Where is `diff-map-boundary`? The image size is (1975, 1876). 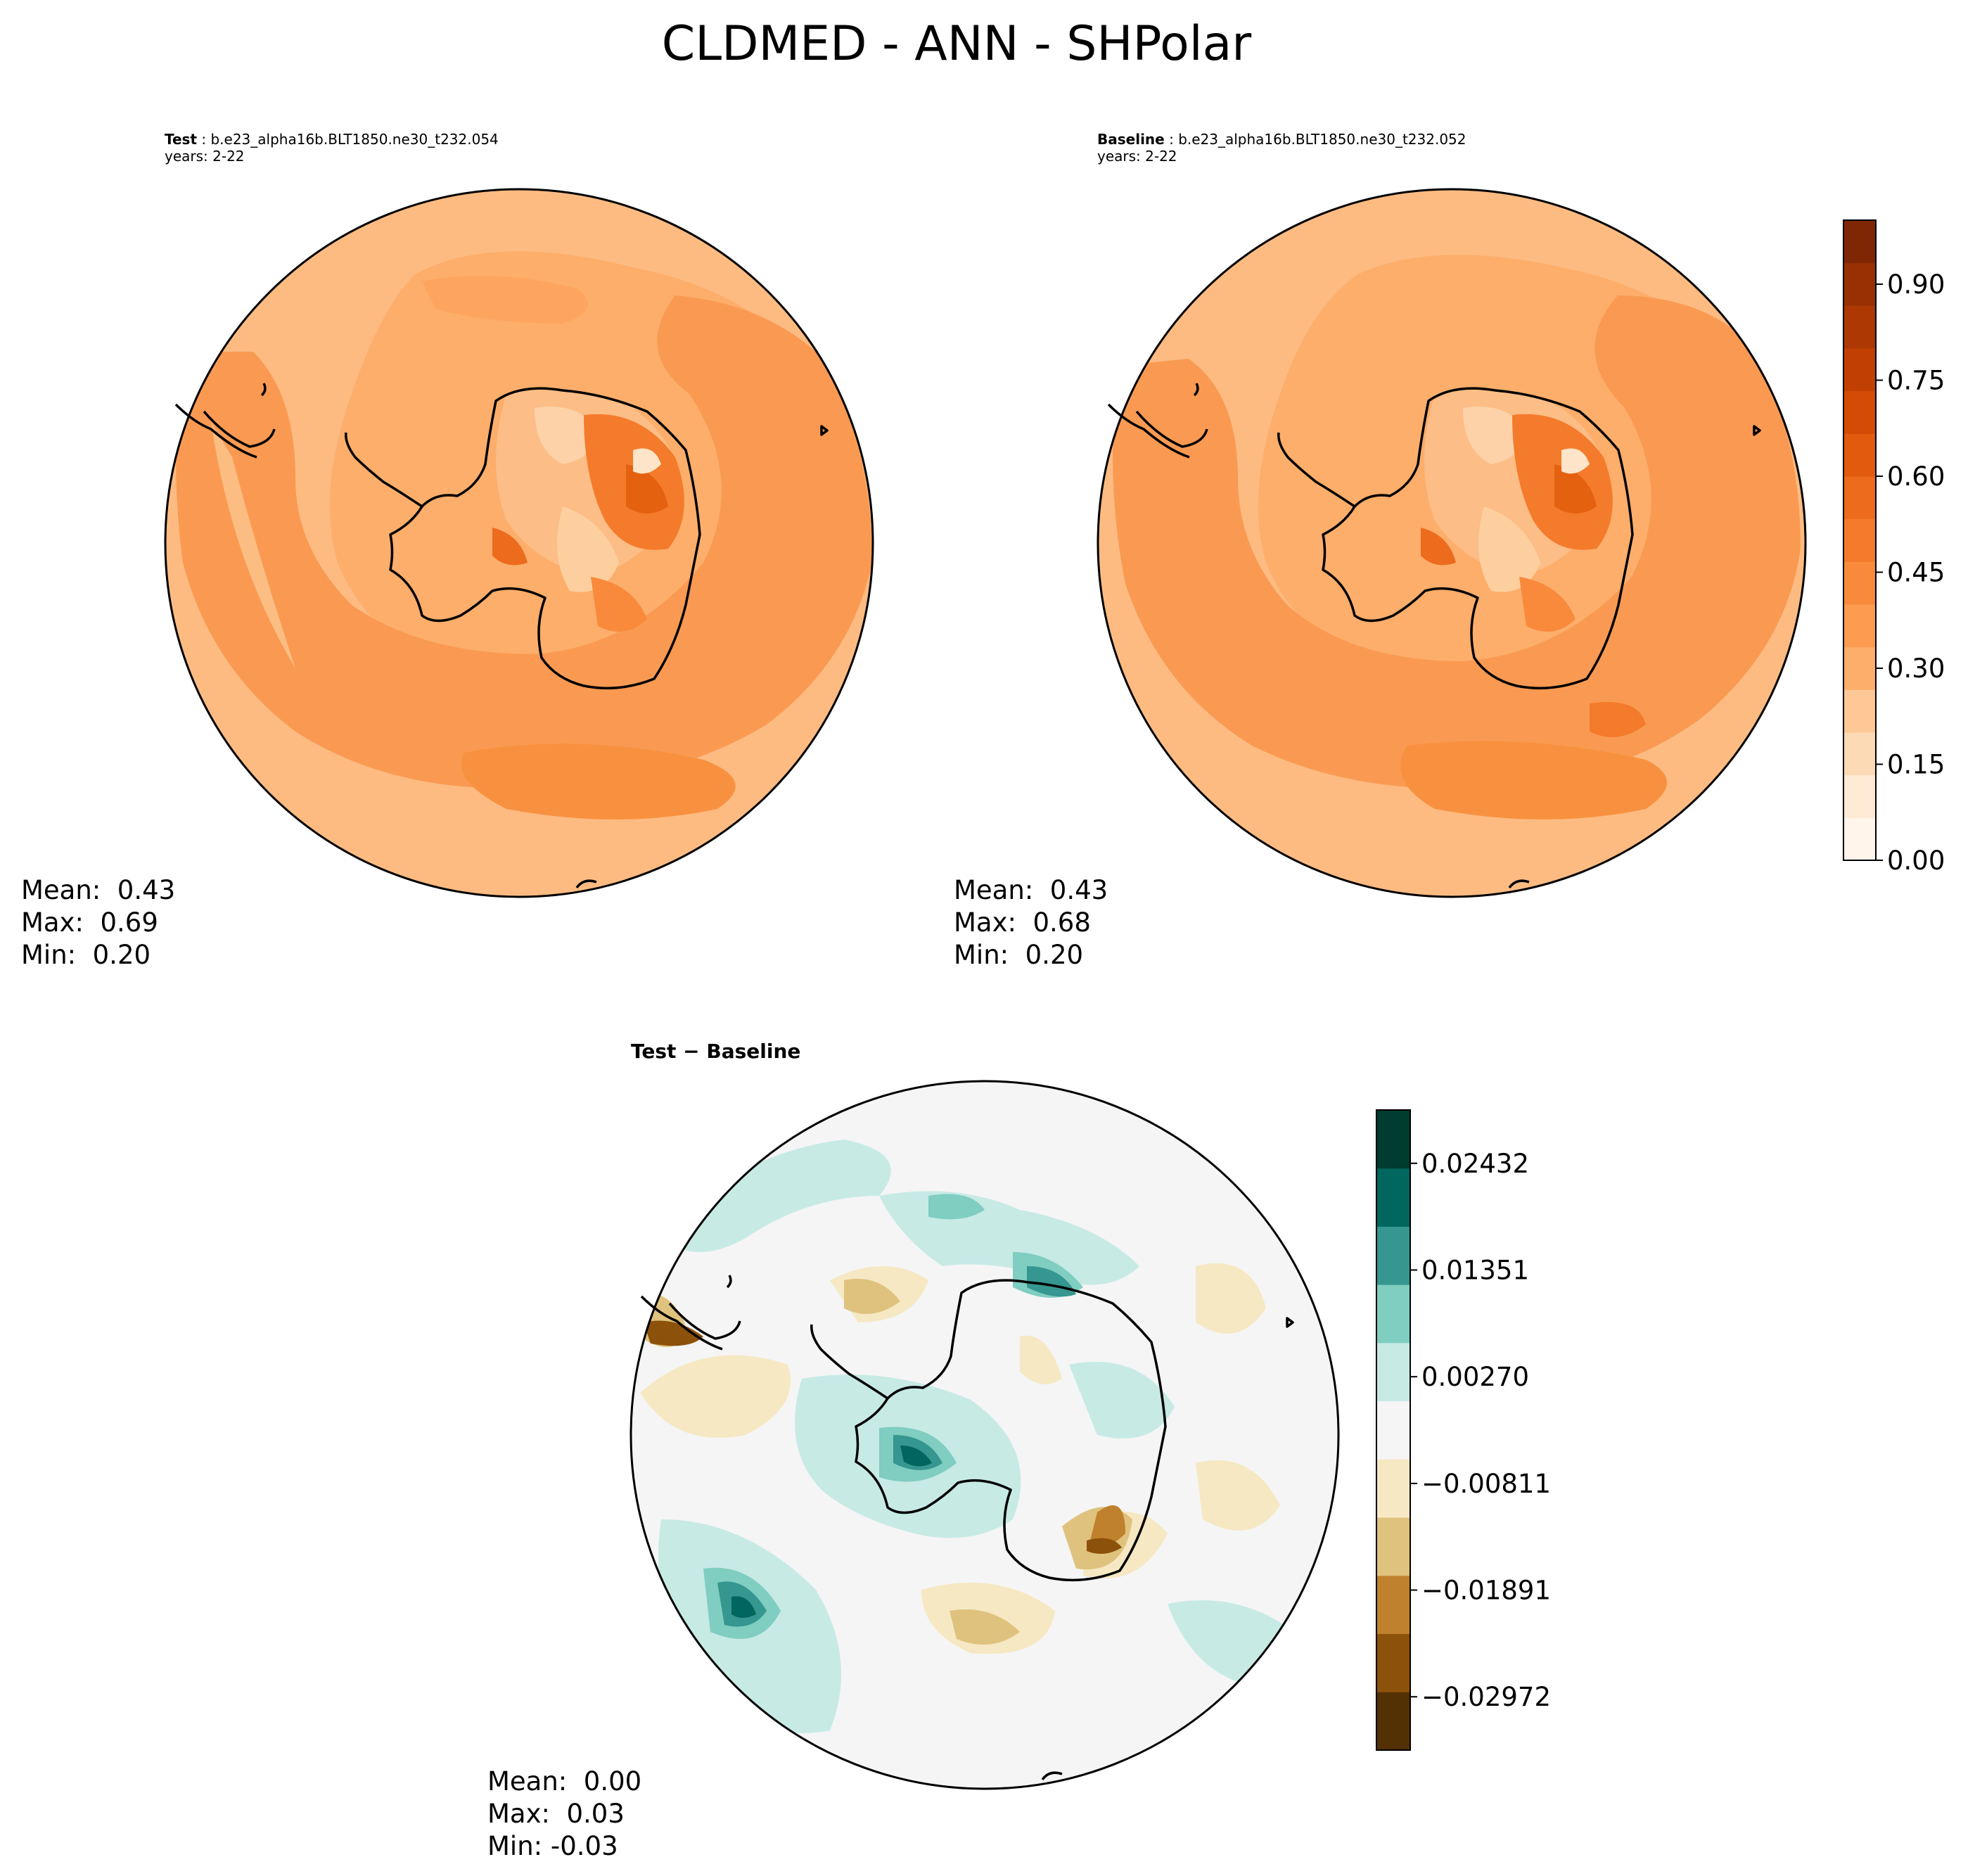 diff-map-boundary is located at coordinates (984, 1435).